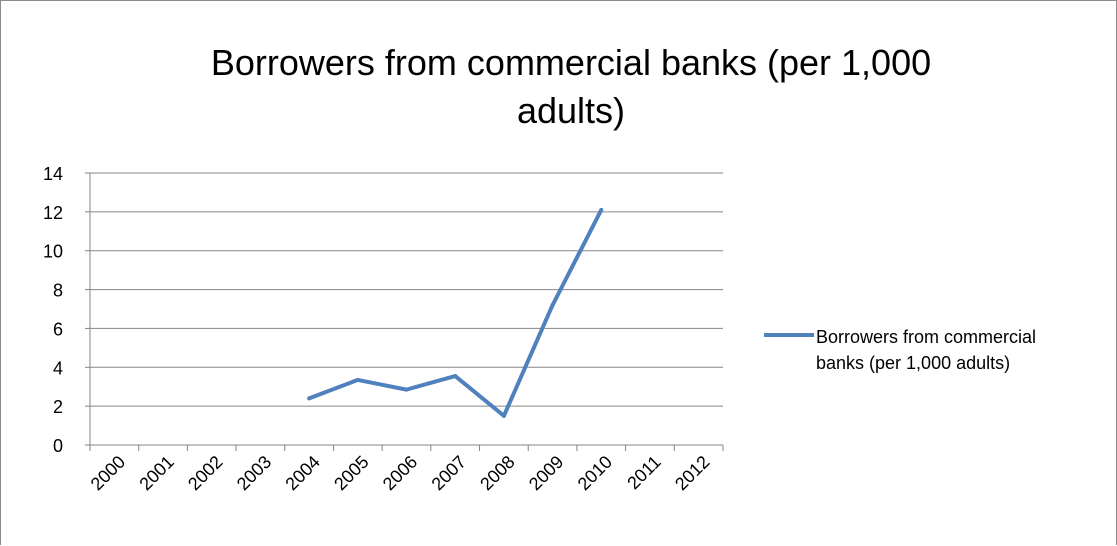  I want to click on x-tick-label: 2009, so click(546, 473).